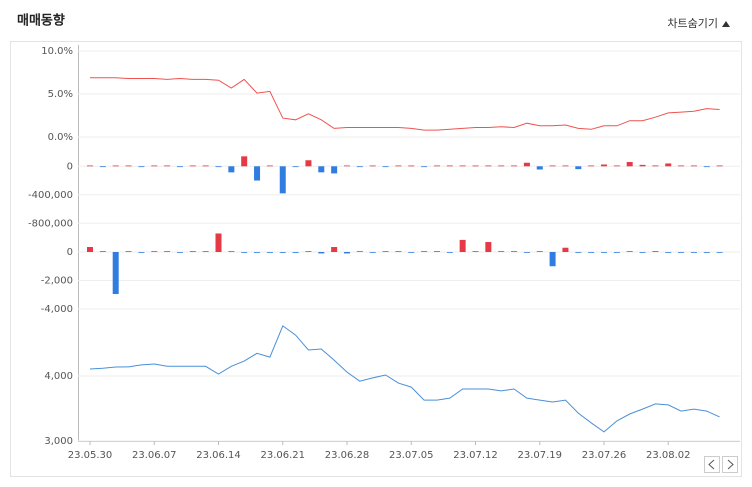  Describe the element at coordinates (58, 376) in the screenshot. I see `y-tick-label: 4,000` at that location.